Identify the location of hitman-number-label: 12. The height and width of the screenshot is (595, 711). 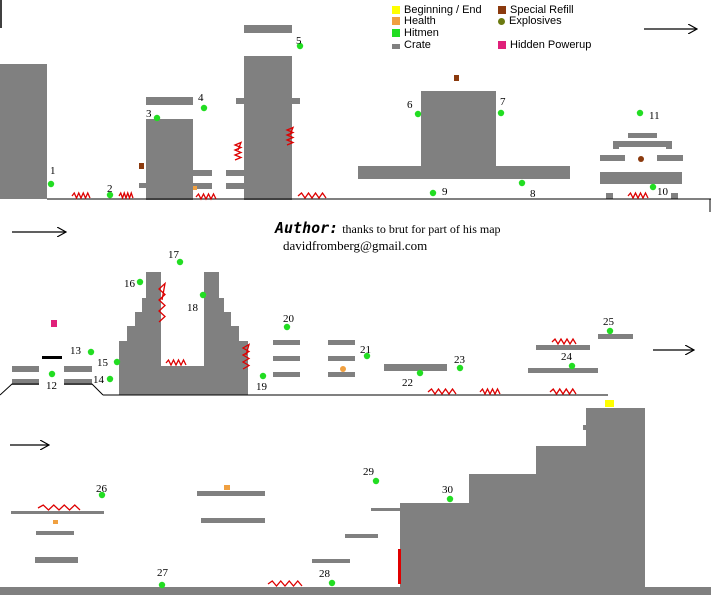
(51, 386).